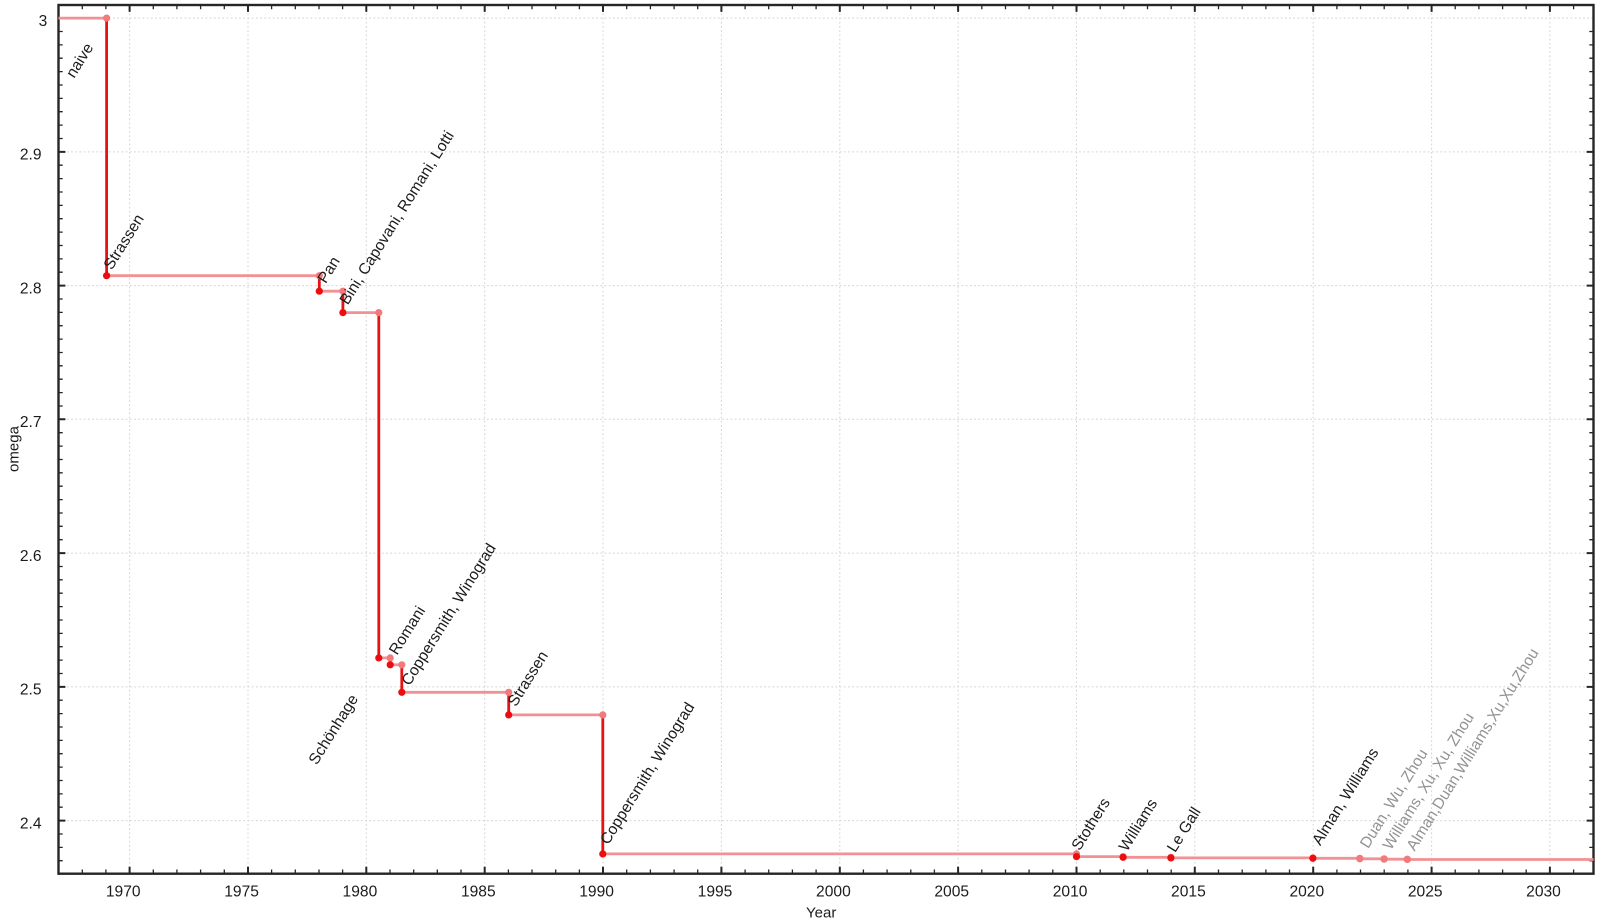 The image size is (1600, 920). What do you see at coordinates (43, 21) in the screenshot?
I see `svg-text: 3` at bounding box center [43, 21].